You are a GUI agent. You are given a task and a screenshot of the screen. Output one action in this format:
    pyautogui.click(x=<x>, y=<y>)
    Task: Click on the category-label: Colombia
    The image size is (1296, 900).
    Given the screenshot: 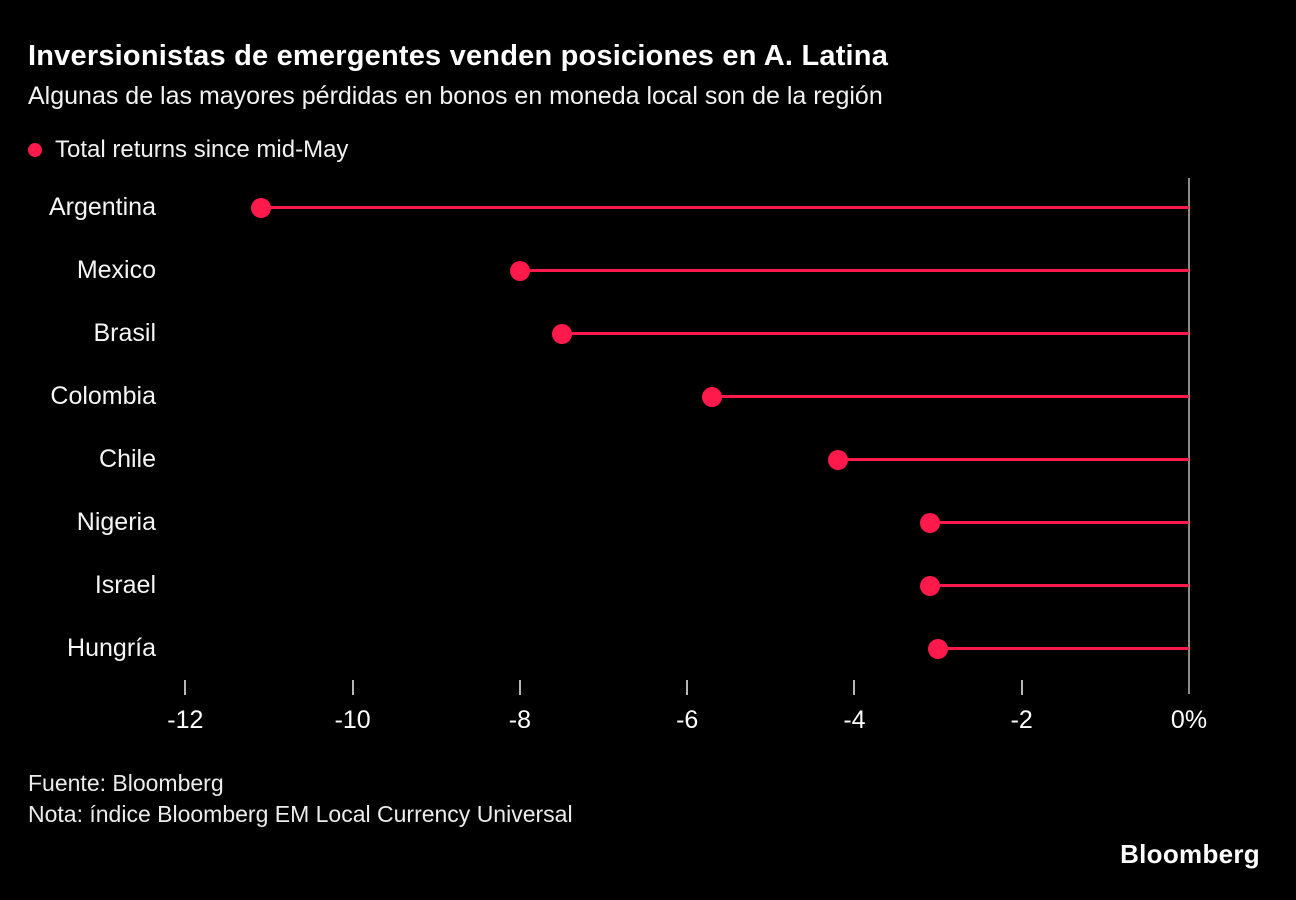 What is the action you would take?
    pyautogui.click(x=103, y=396)
    